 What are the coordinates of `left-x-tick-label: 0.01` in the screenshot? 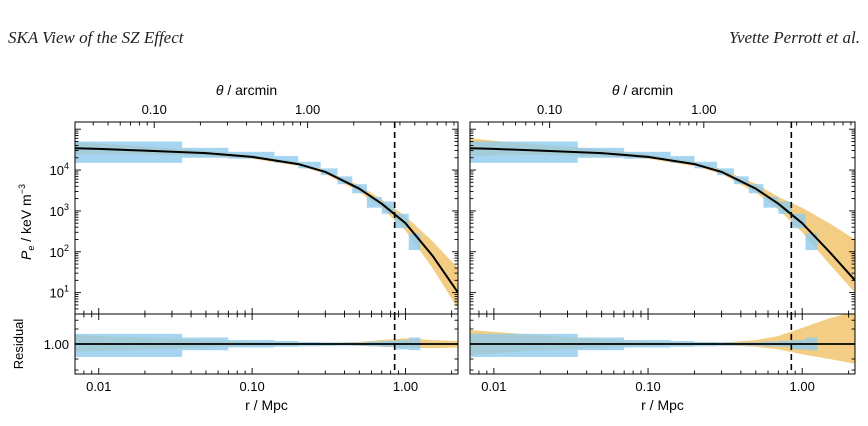 It's located at (98, 386).